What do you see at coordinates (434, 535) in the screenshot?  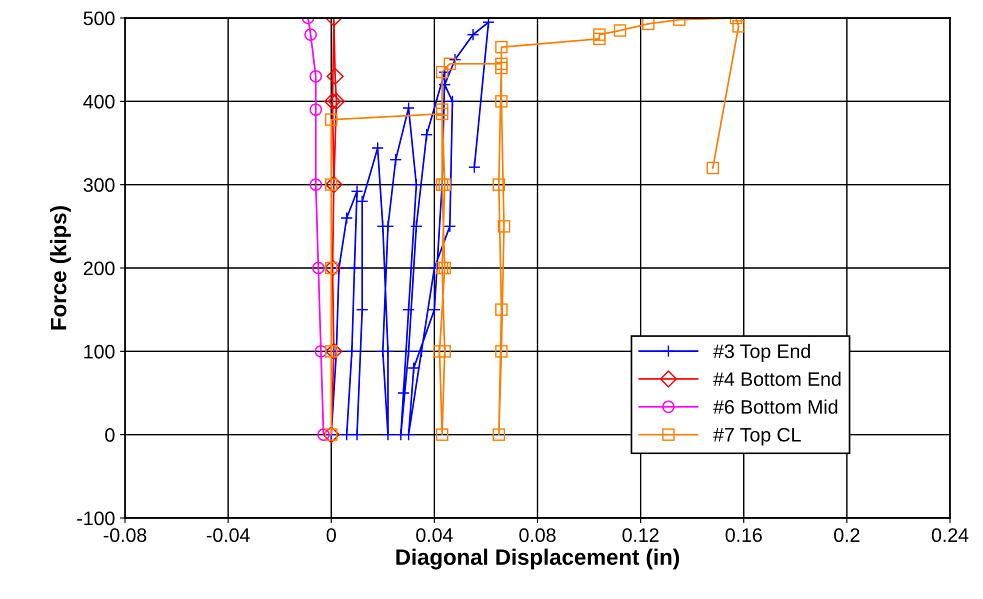 I see `x-tick-label: 0.04` at bounding box center [434, 535].